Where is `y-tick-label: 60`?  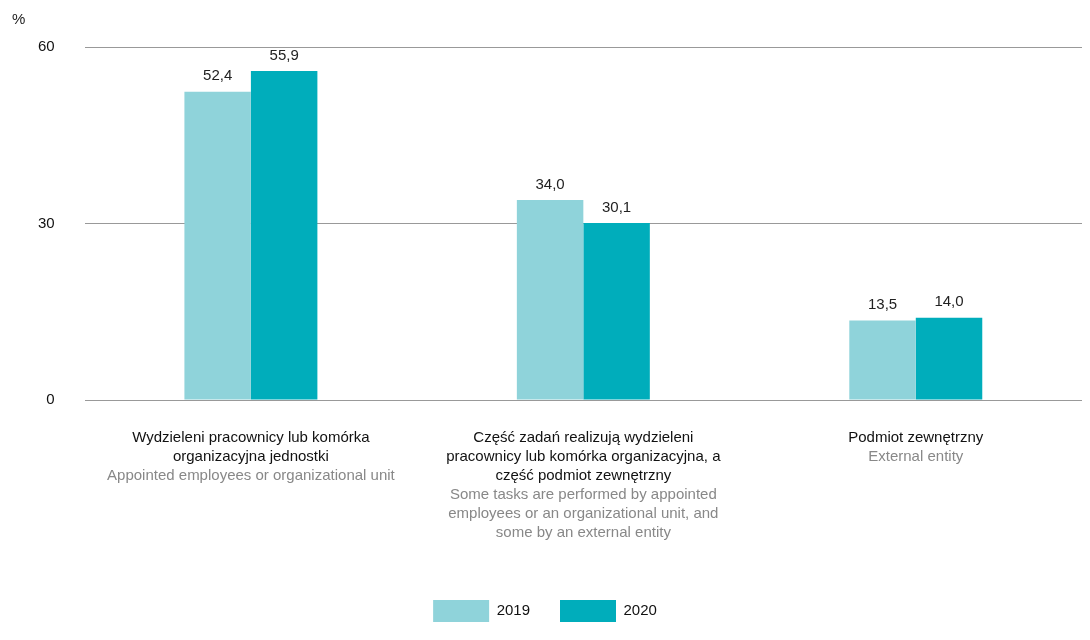 y-tick-label: 60 is located at coordinates (46, 46).